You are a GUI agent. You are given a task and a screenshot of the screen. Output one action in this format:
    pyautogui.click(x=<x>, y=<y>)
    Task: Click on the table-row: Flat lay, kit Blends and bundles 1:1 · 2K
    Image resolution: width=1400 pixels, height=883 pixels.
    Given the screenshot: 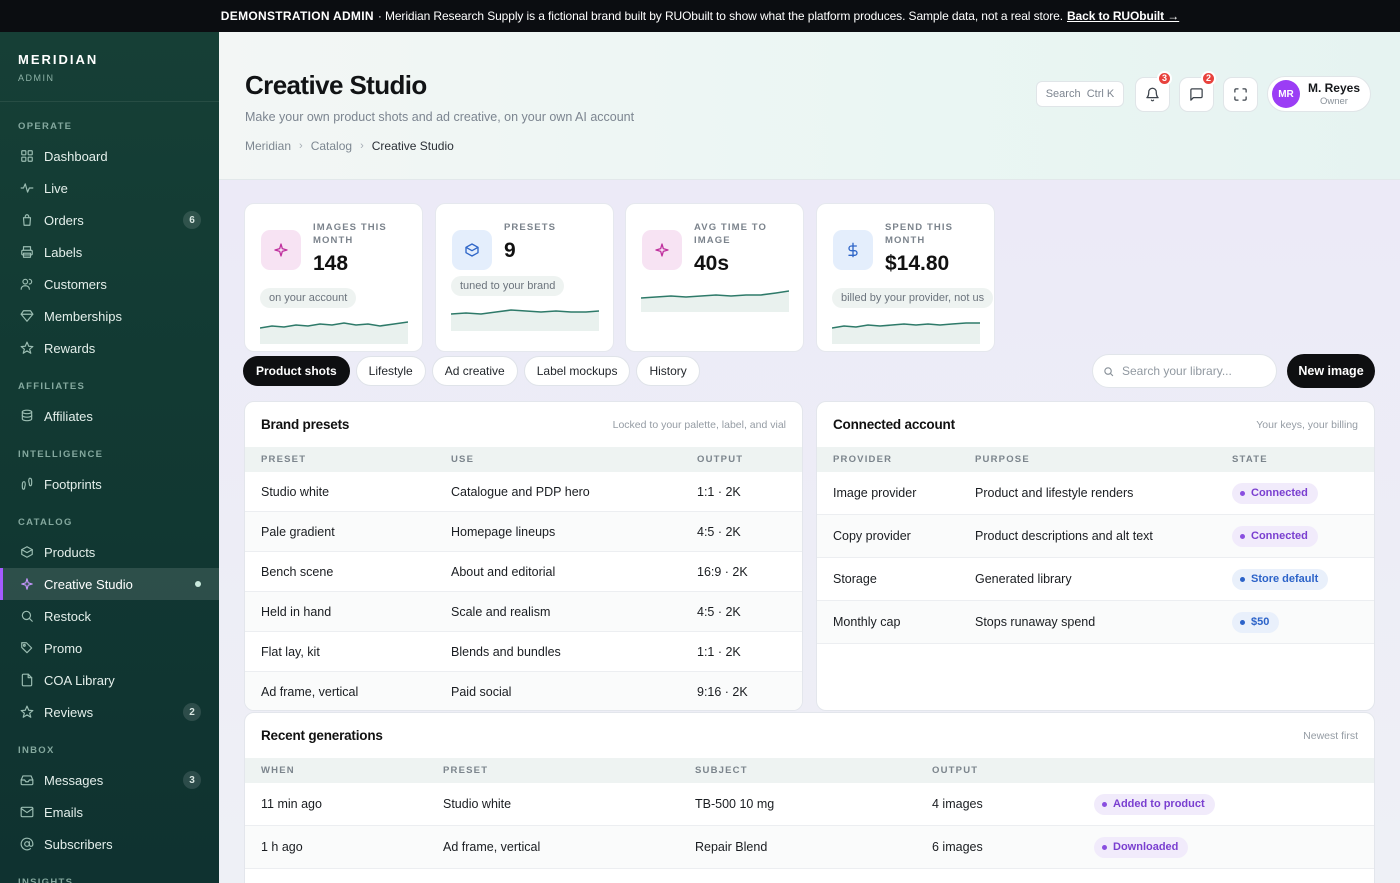 What is the action you would take?
    pyautogui.click(x=523, y=652)
    